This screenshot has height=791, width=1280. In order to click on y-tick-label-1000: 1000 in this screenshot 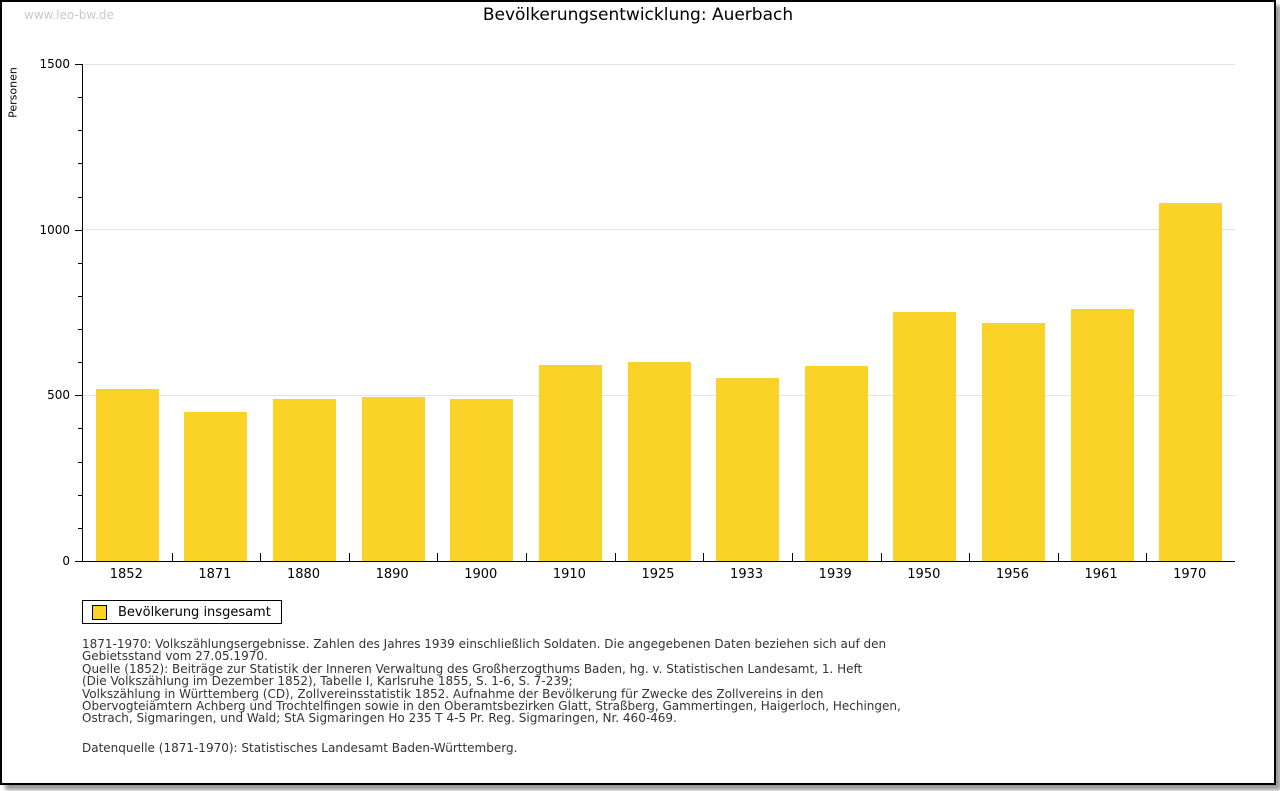, I will do `click(54, 229)`.